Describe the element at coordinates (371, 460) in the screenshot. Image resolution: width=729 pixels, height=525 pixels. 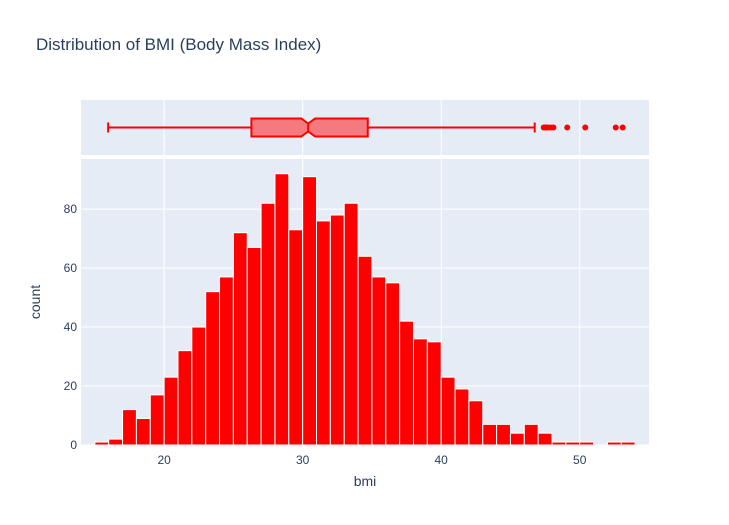
I see `x-axis-ticks: 20 30 40 50` at that location.